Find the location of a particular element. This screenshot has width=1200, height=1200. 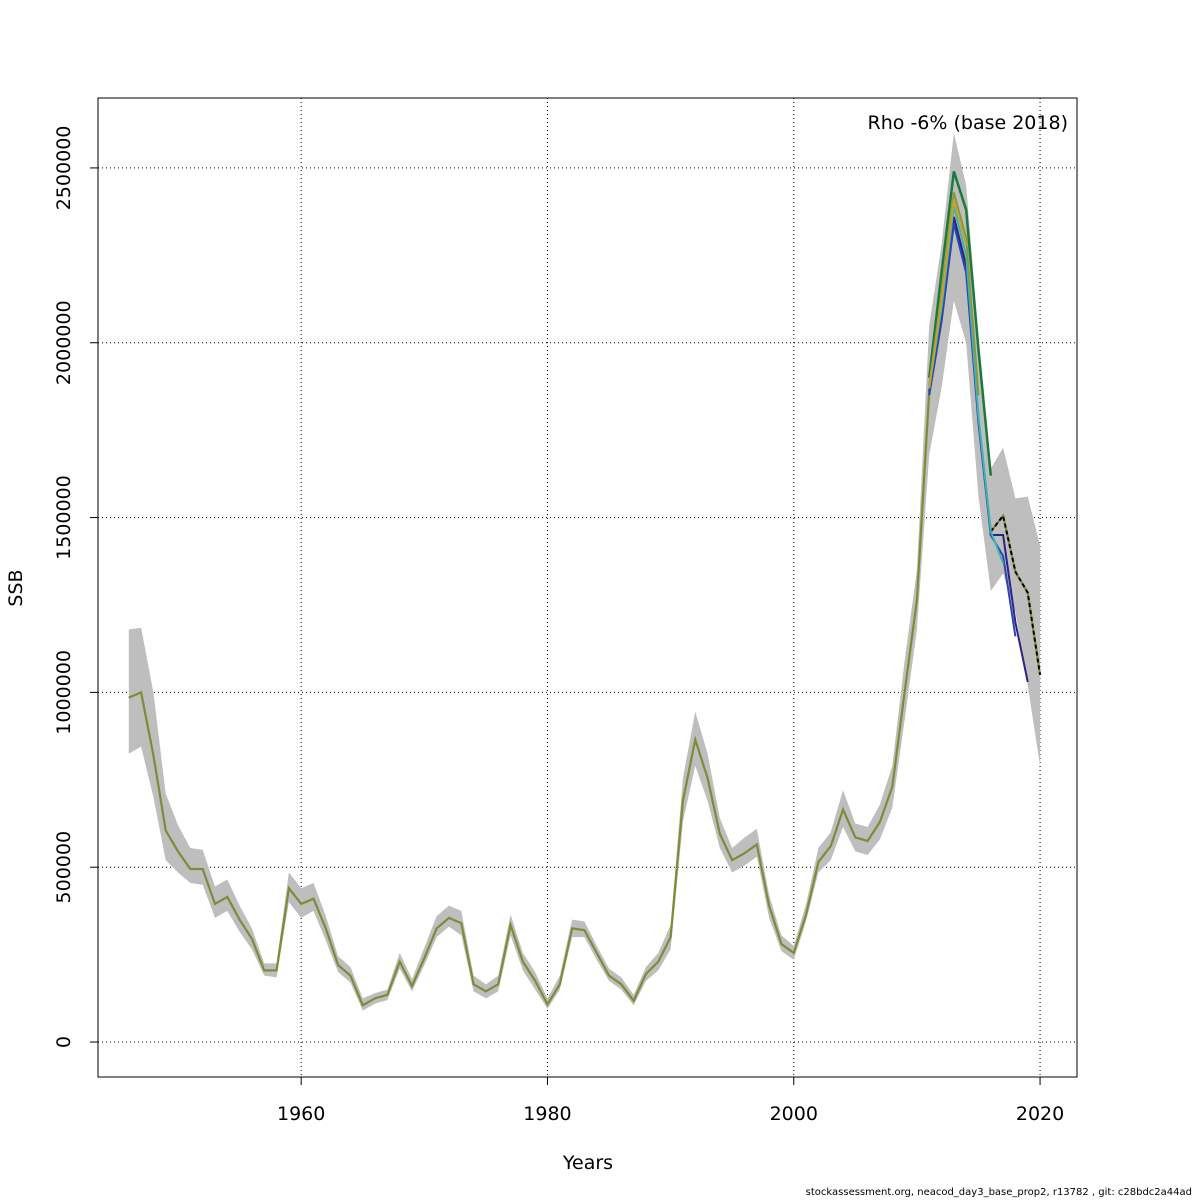

y-tick-label-0: 0 is located at coordinates (64, 1042).